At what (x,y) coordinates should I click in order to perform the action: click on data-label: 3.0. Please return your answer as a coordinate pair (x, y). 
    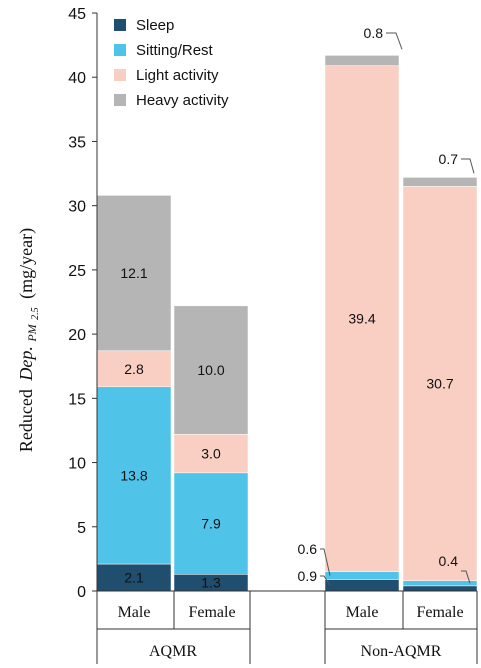
    Looking at the image, I should click on (211, 454).